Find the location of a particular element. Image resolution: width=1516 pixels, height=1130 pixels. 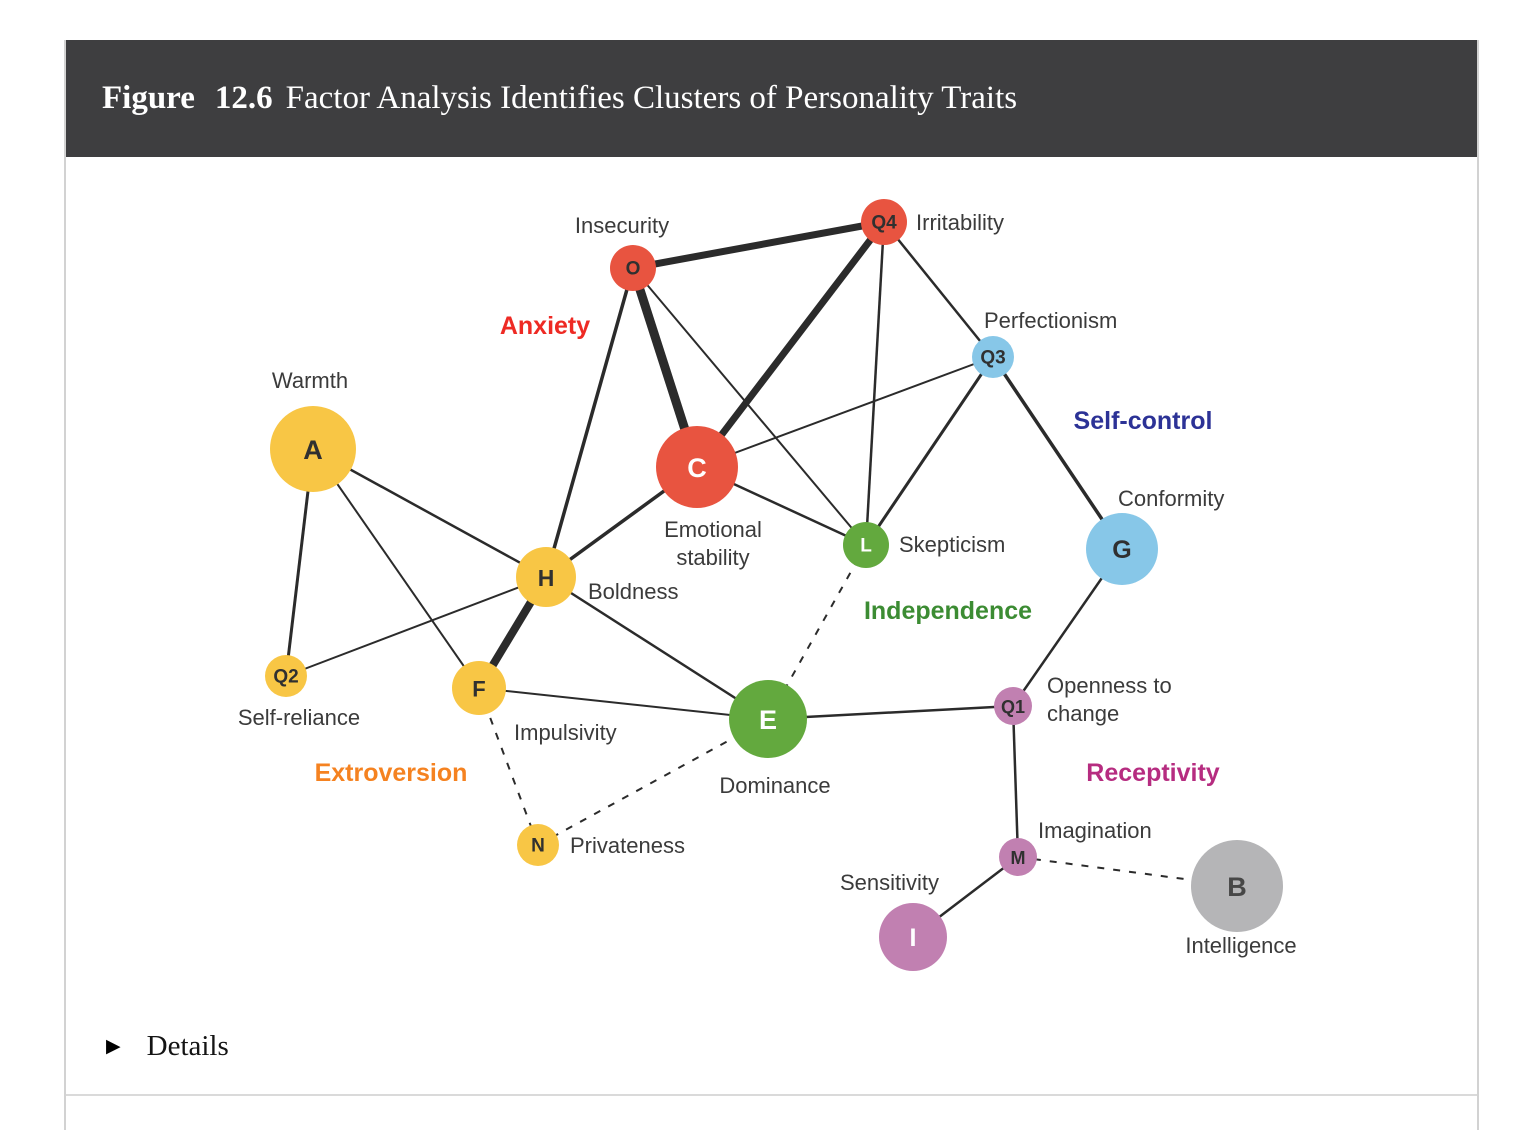

edge-Q4-Q3 is located at coordinates (938, 289).